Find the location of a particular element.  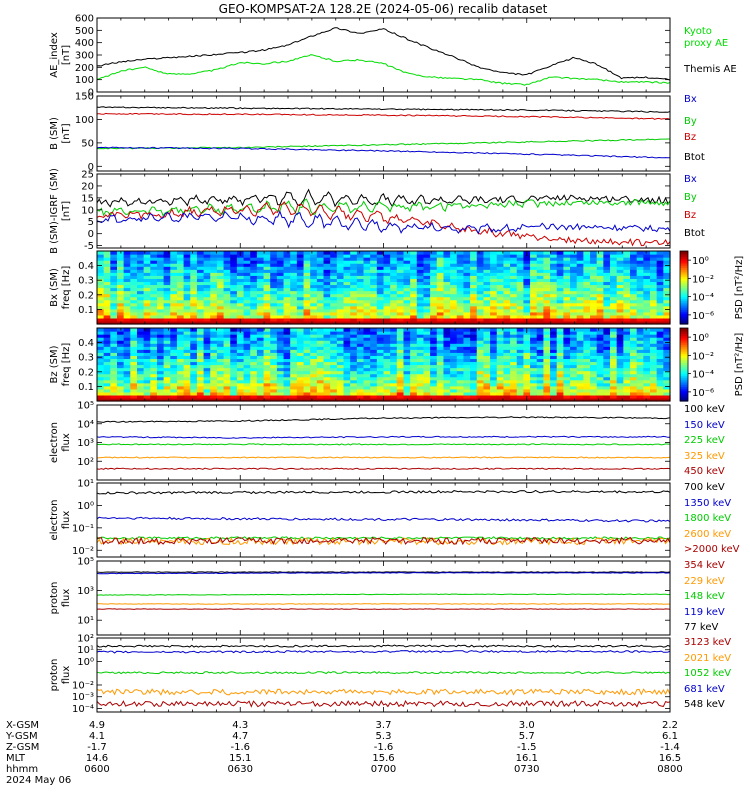

y-axis-label: Bz (SM) is located at coordinates (54, 364).